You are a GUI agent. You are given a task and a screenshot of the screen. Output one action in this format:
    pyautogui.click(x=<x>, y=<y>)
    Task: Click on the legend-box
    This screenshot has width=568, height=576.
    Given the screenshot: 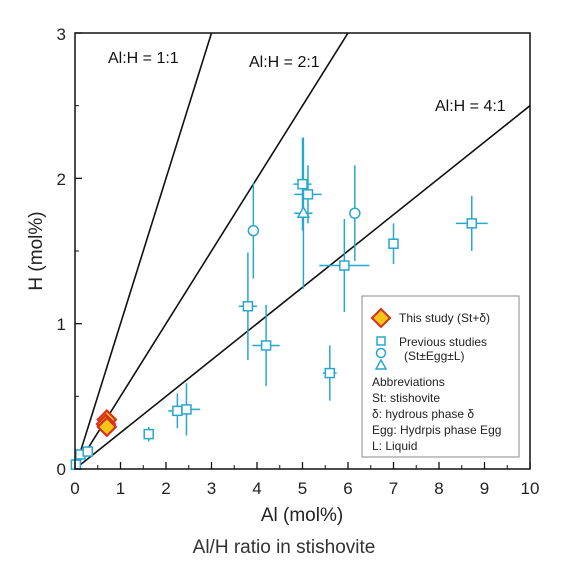 What is the action you would take?
    pyautogui.click(x=440, y=376)
    